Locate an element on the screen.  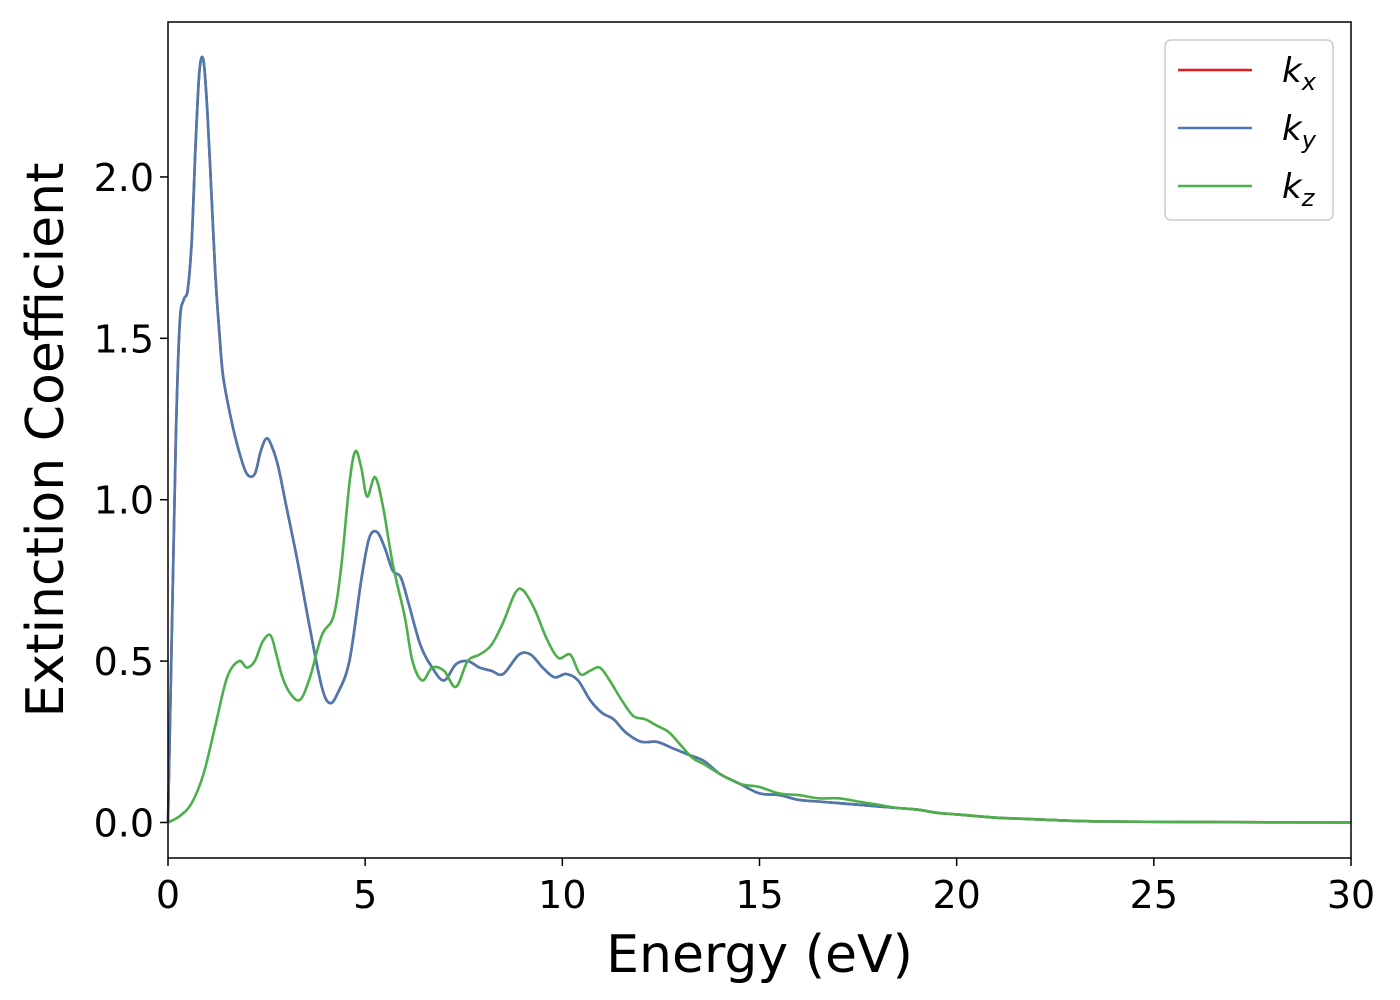
y-tick-label: 1.5 is located at coordinates (124, 339).